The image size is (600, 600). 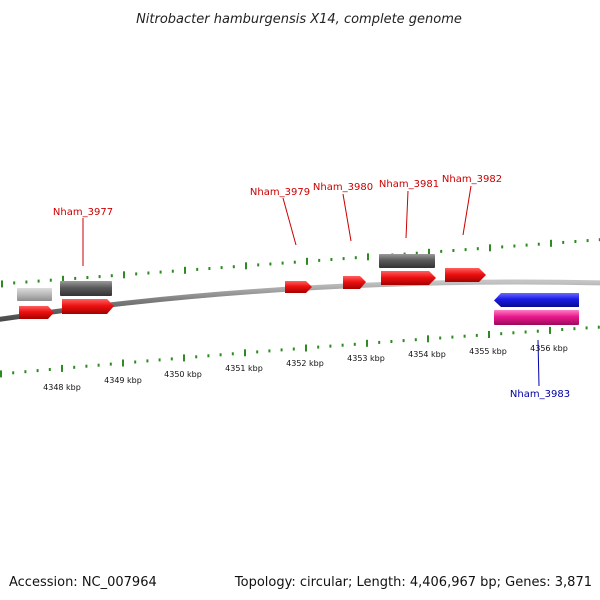 What do you see at coordinates (488, 351) in the screenshot?
I see `kbp-label: 4355 kbp` at bounding box center [488, 351].